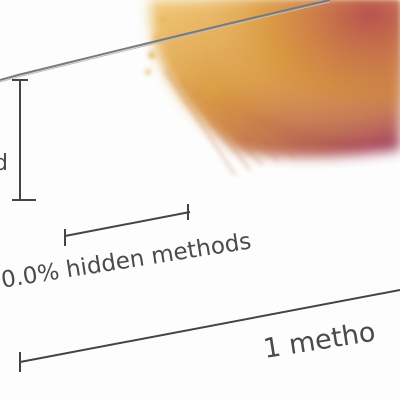 The height and width of the screenshot is (400, 400). I want to click on partial-left-label: d, so click(4, 163).